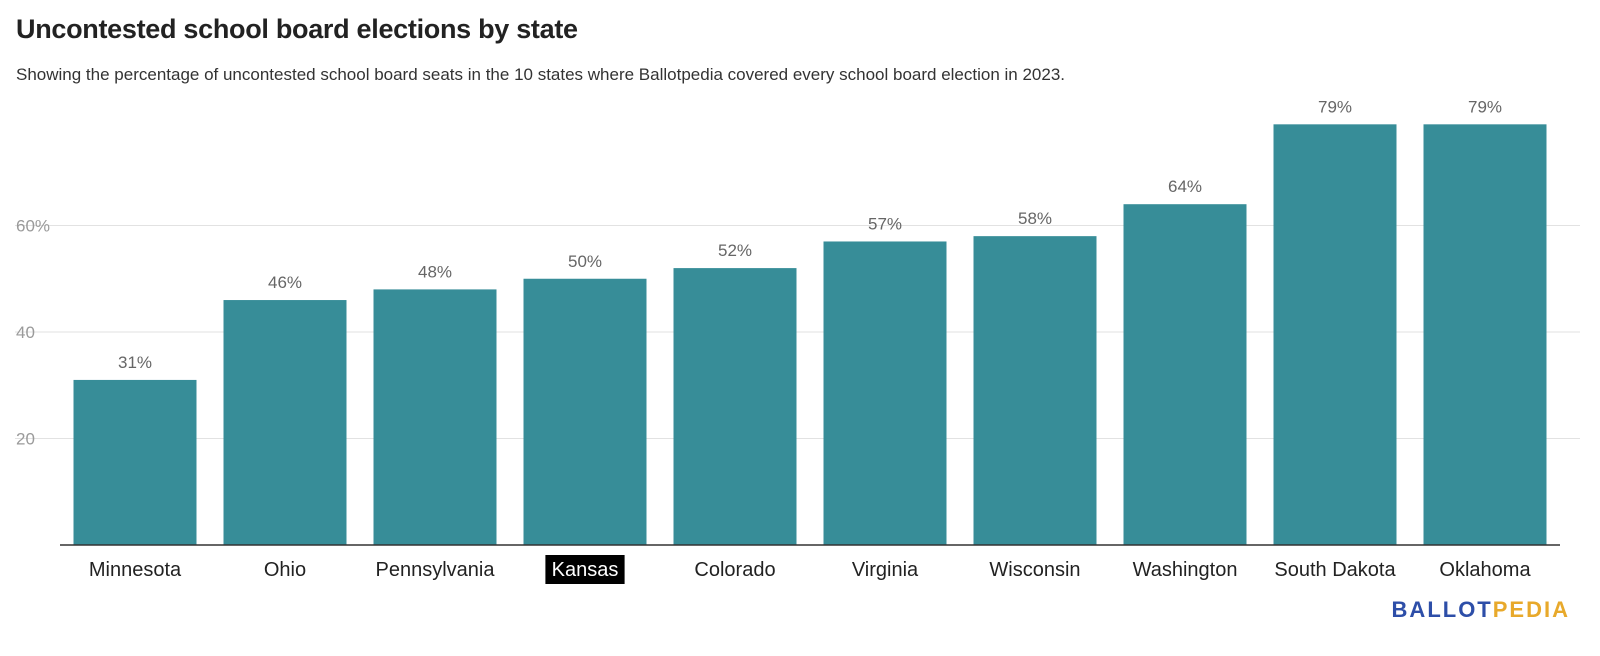 The width and height of the screenshot is (1600, 656). Describe the element at coordinates (1442, 609) in the screenshot. I see `logo-part-1: BALLOT` at that location.